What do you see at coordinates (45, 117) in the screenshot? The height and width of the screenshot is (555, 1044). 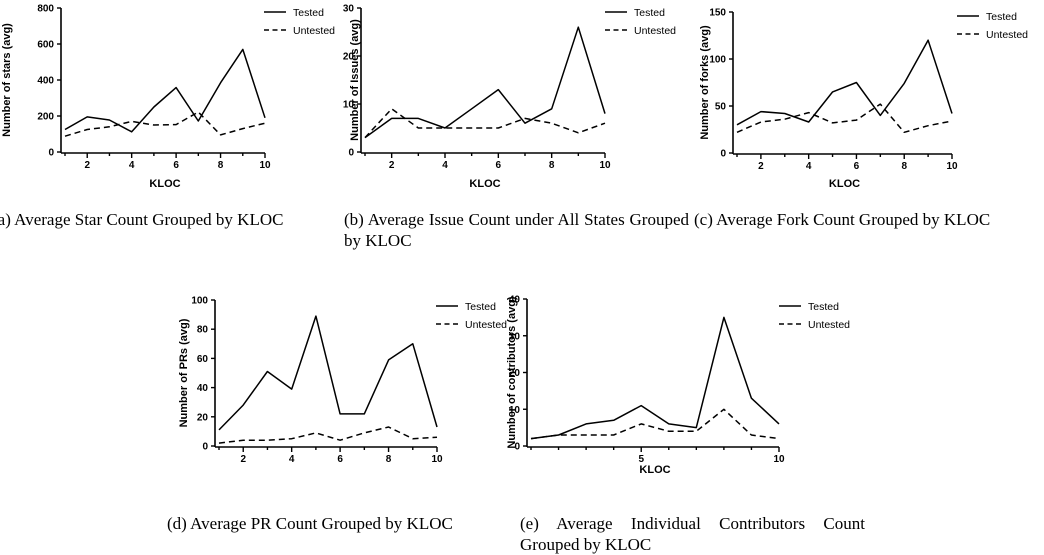 I see `y-tick-label: 200` at bounding box center [45, 117].